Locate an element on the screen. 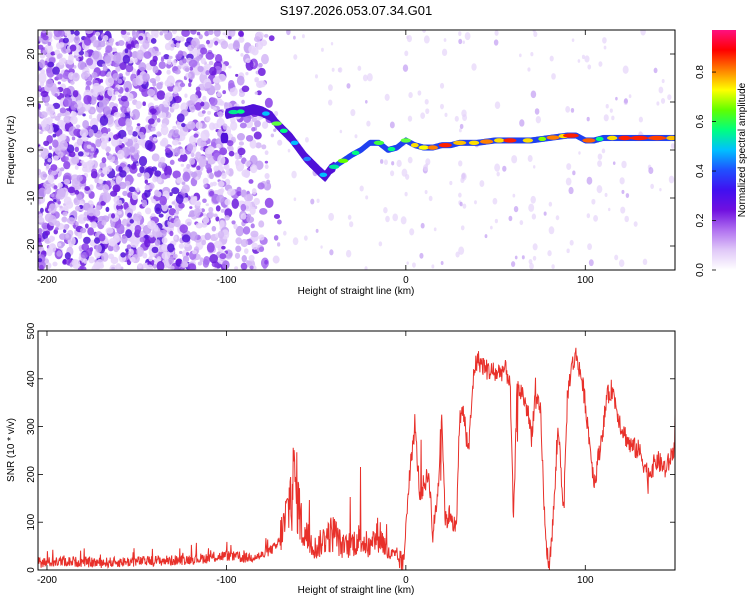  snr-y-label: SNR (10 * v/v) is located at coordinates (11, 450).